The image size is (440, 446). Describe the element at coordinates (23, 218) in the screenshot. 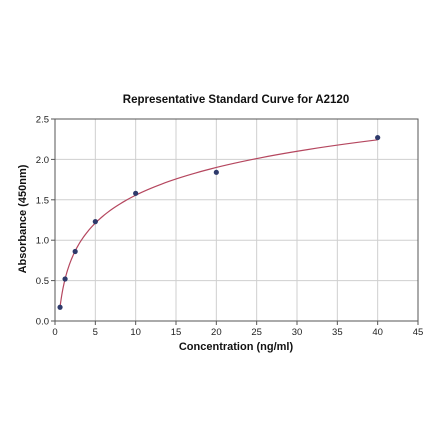

I see `y-axis-label: Absorbance (450nm)` at that location.